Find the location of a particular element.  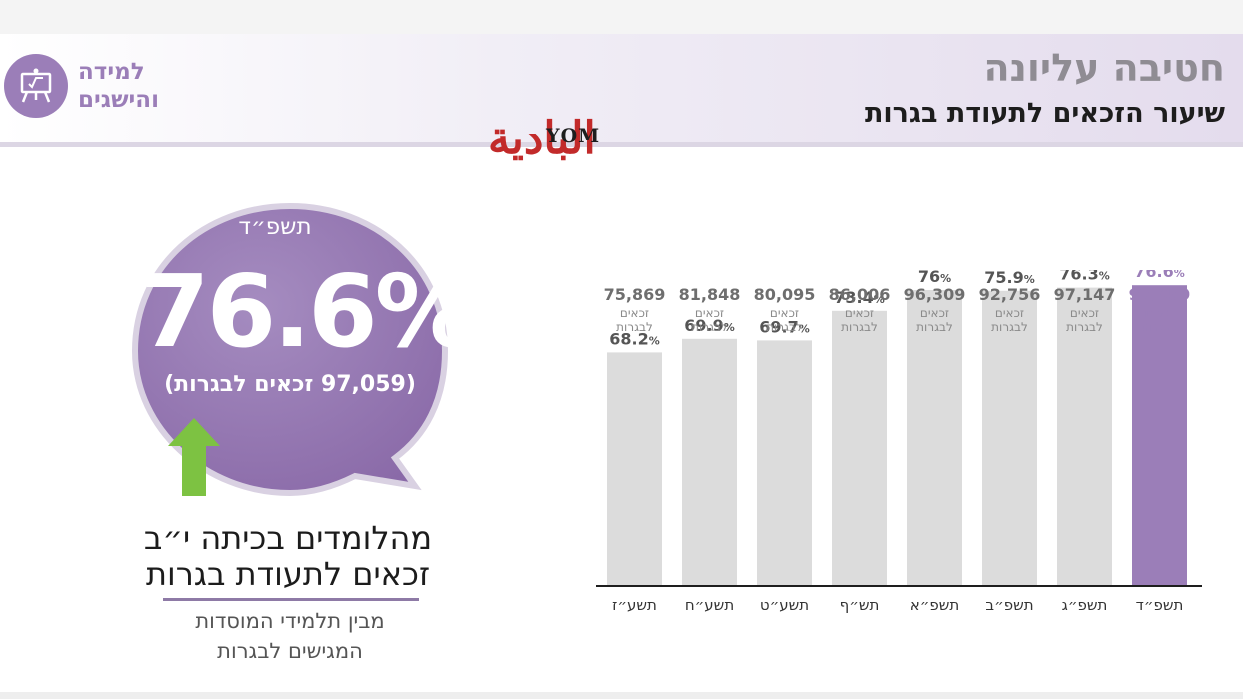

watermark-english: YOM is located at coordinates (573, 136).